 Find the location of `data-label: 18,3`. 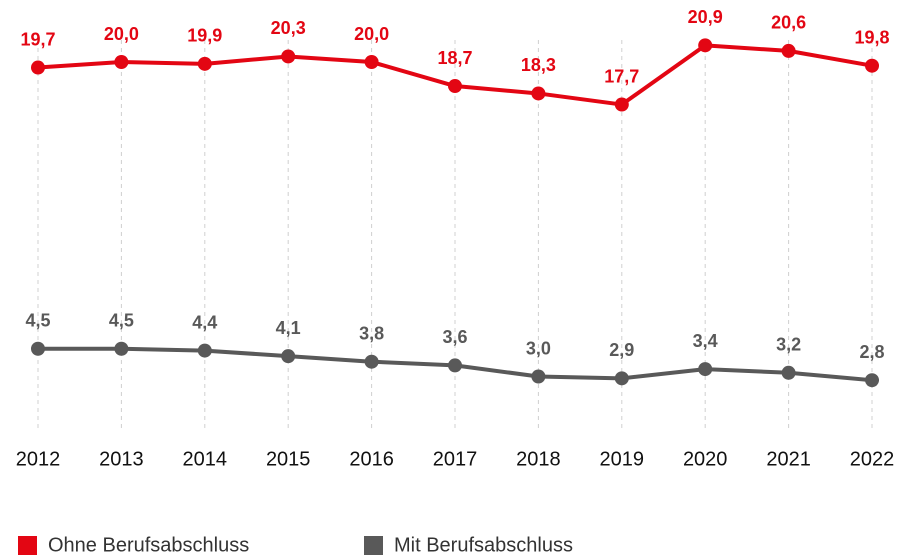

data-label: 18,3 is located at coordinates (538, 65).